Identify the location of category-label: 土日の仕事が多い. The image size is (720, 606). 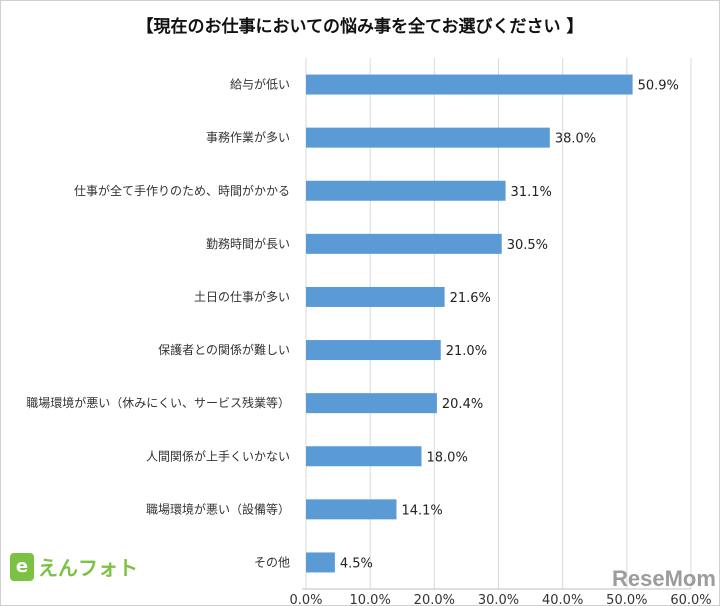
(242, 296).